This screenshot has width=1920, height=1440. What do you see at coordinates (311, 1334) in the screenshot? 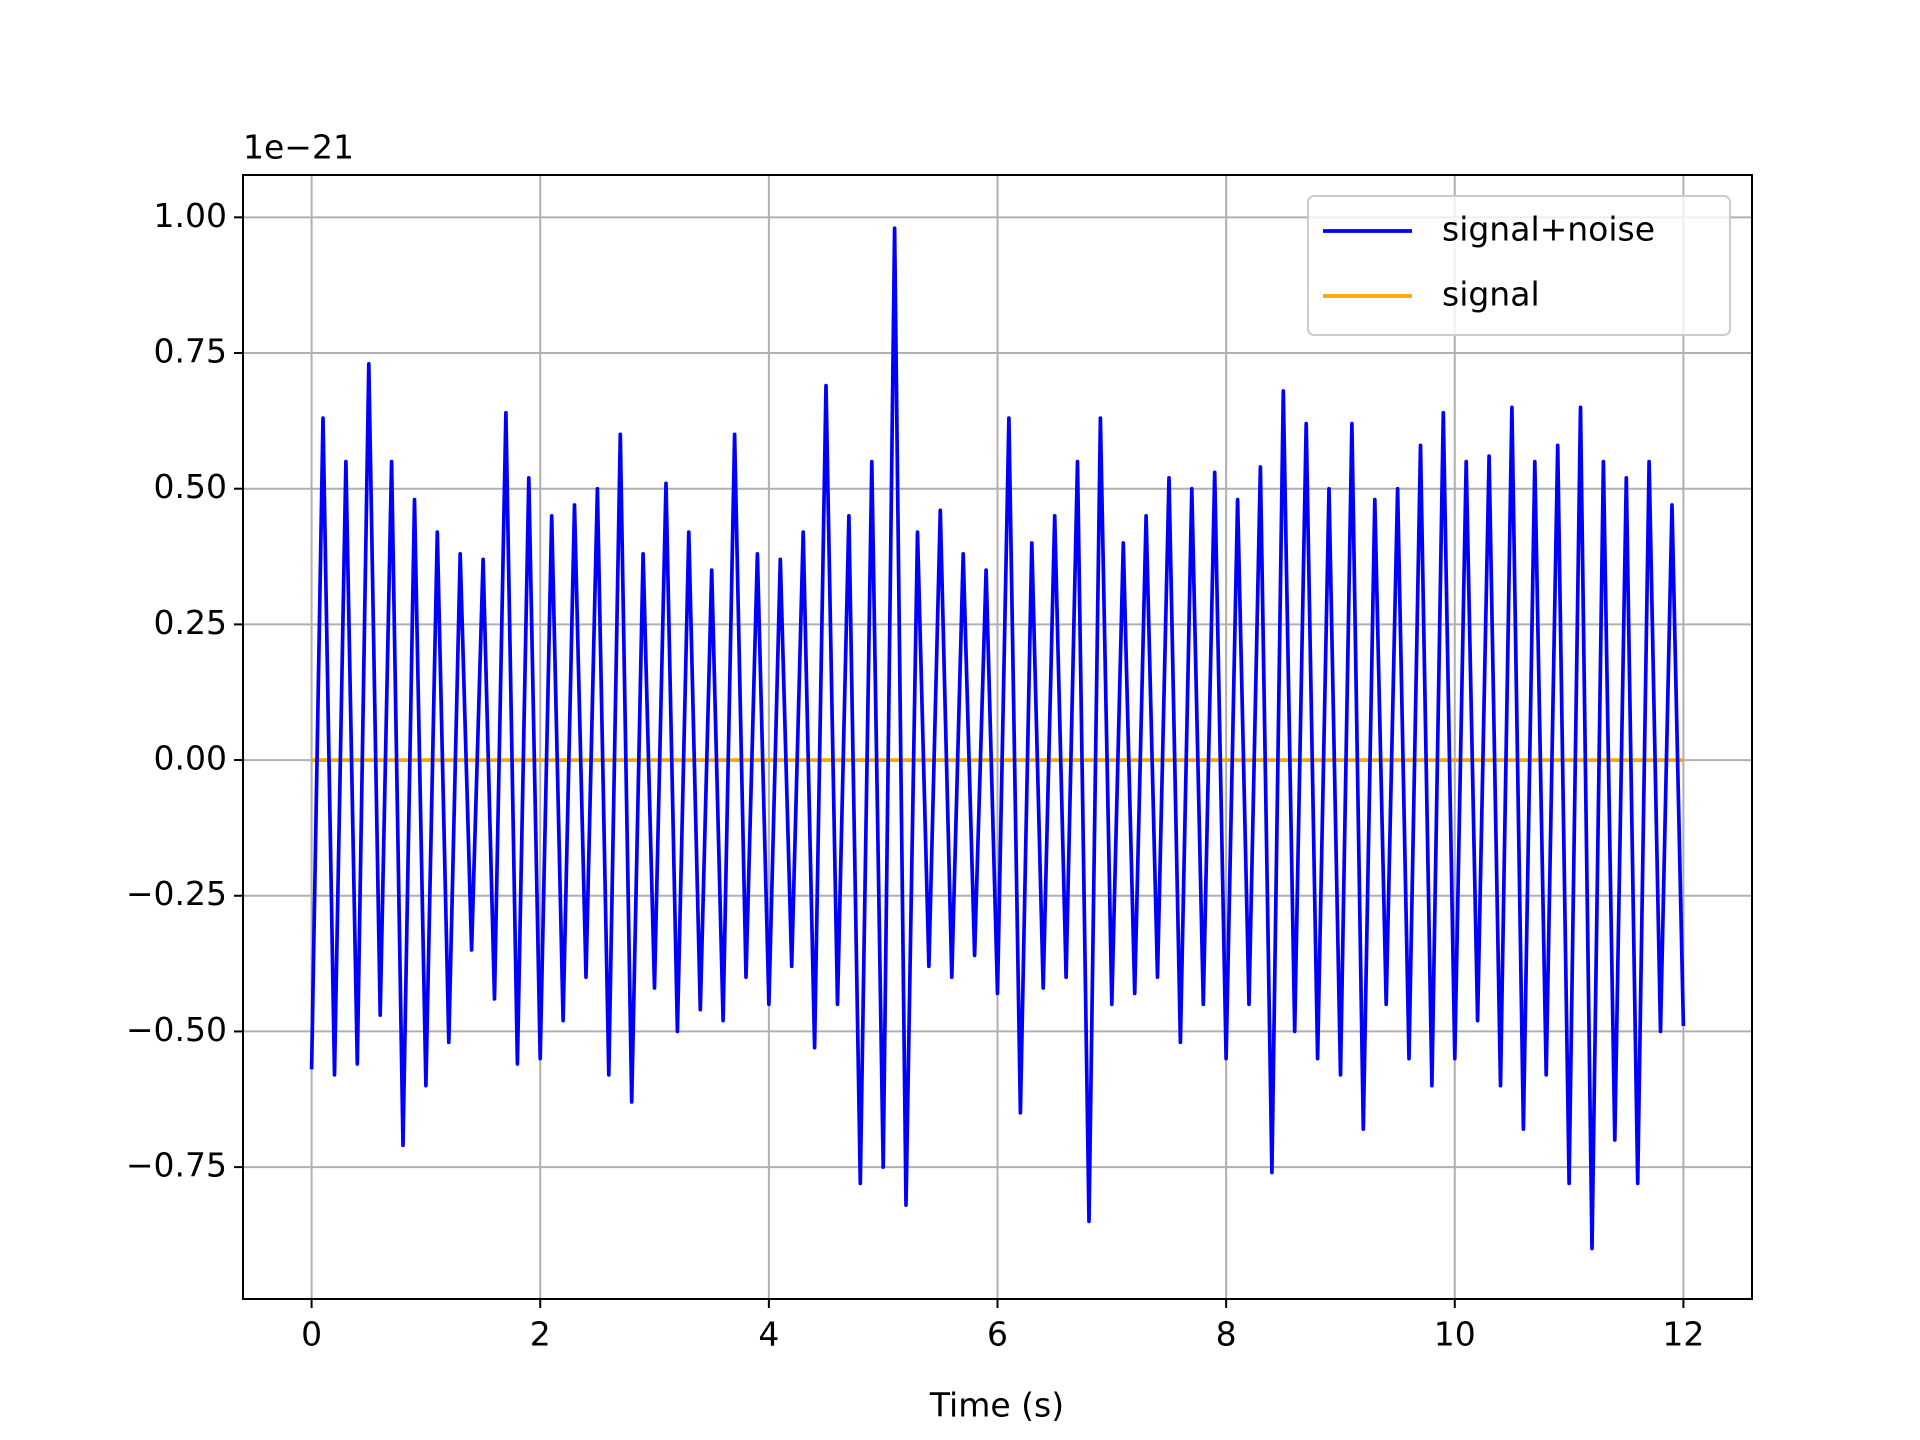
I see `x-tick-label: 0` at bounding box center [311, 1334].